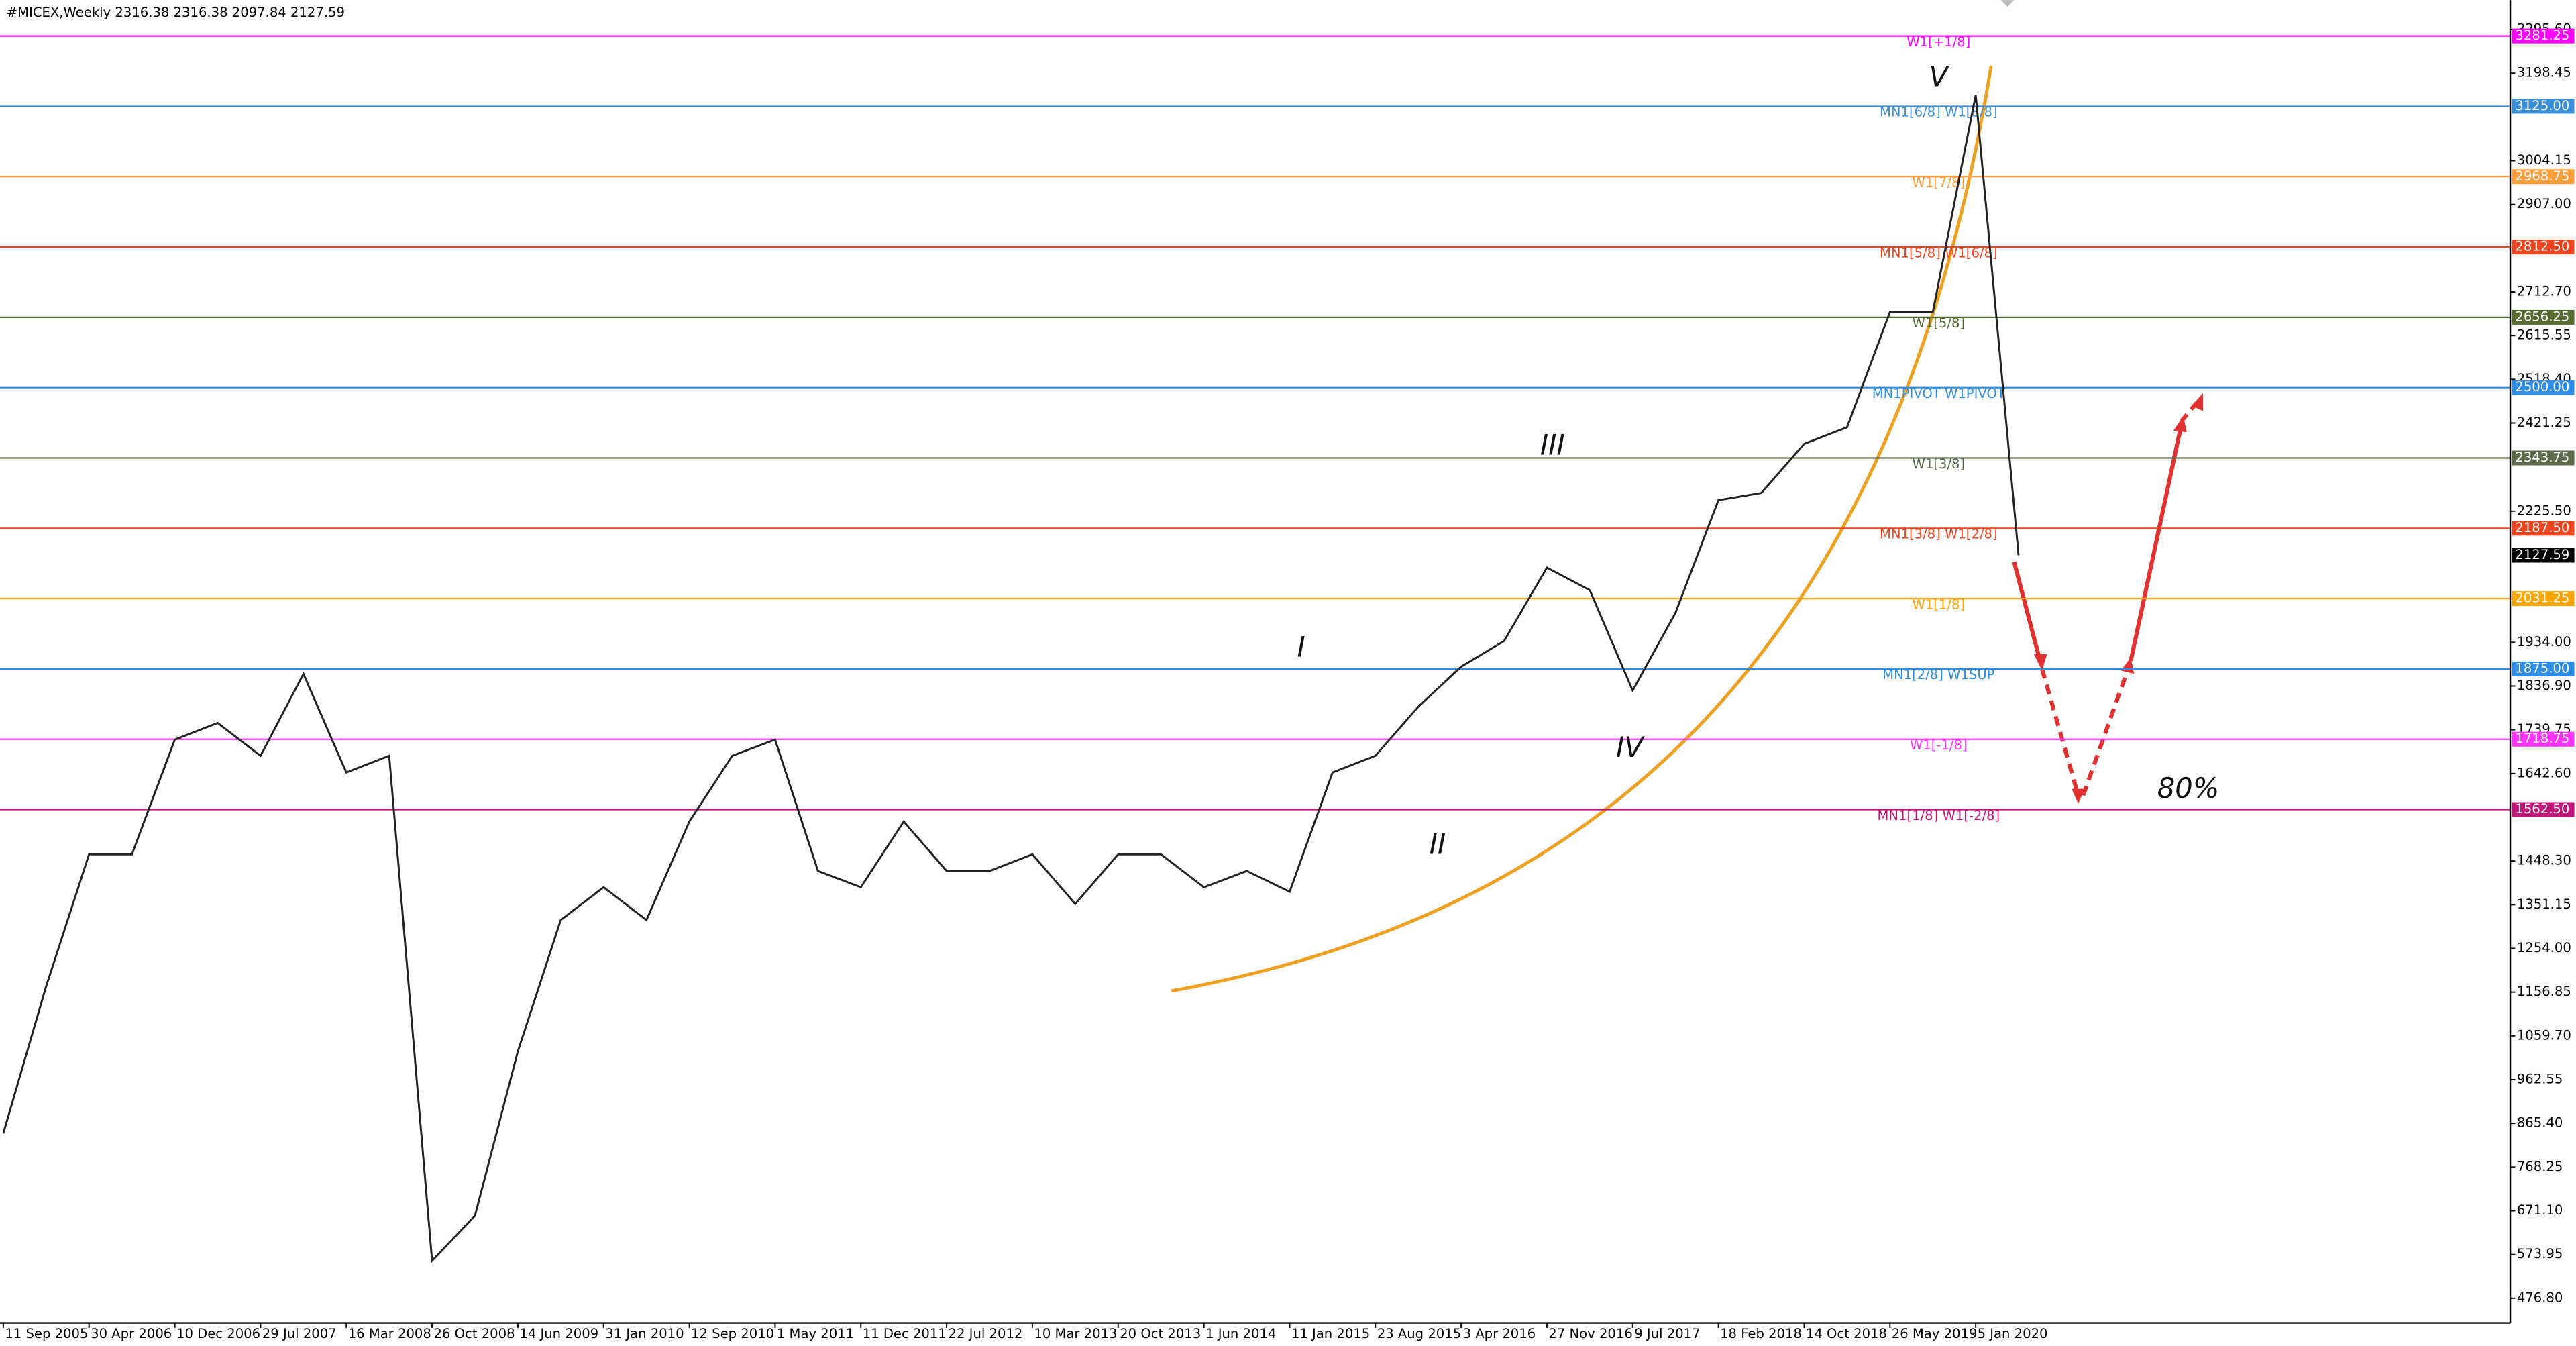  Describe the element at coordinates (2544, 772) in the screenshot. I see `y-tick-label: 1642.60` at that location.